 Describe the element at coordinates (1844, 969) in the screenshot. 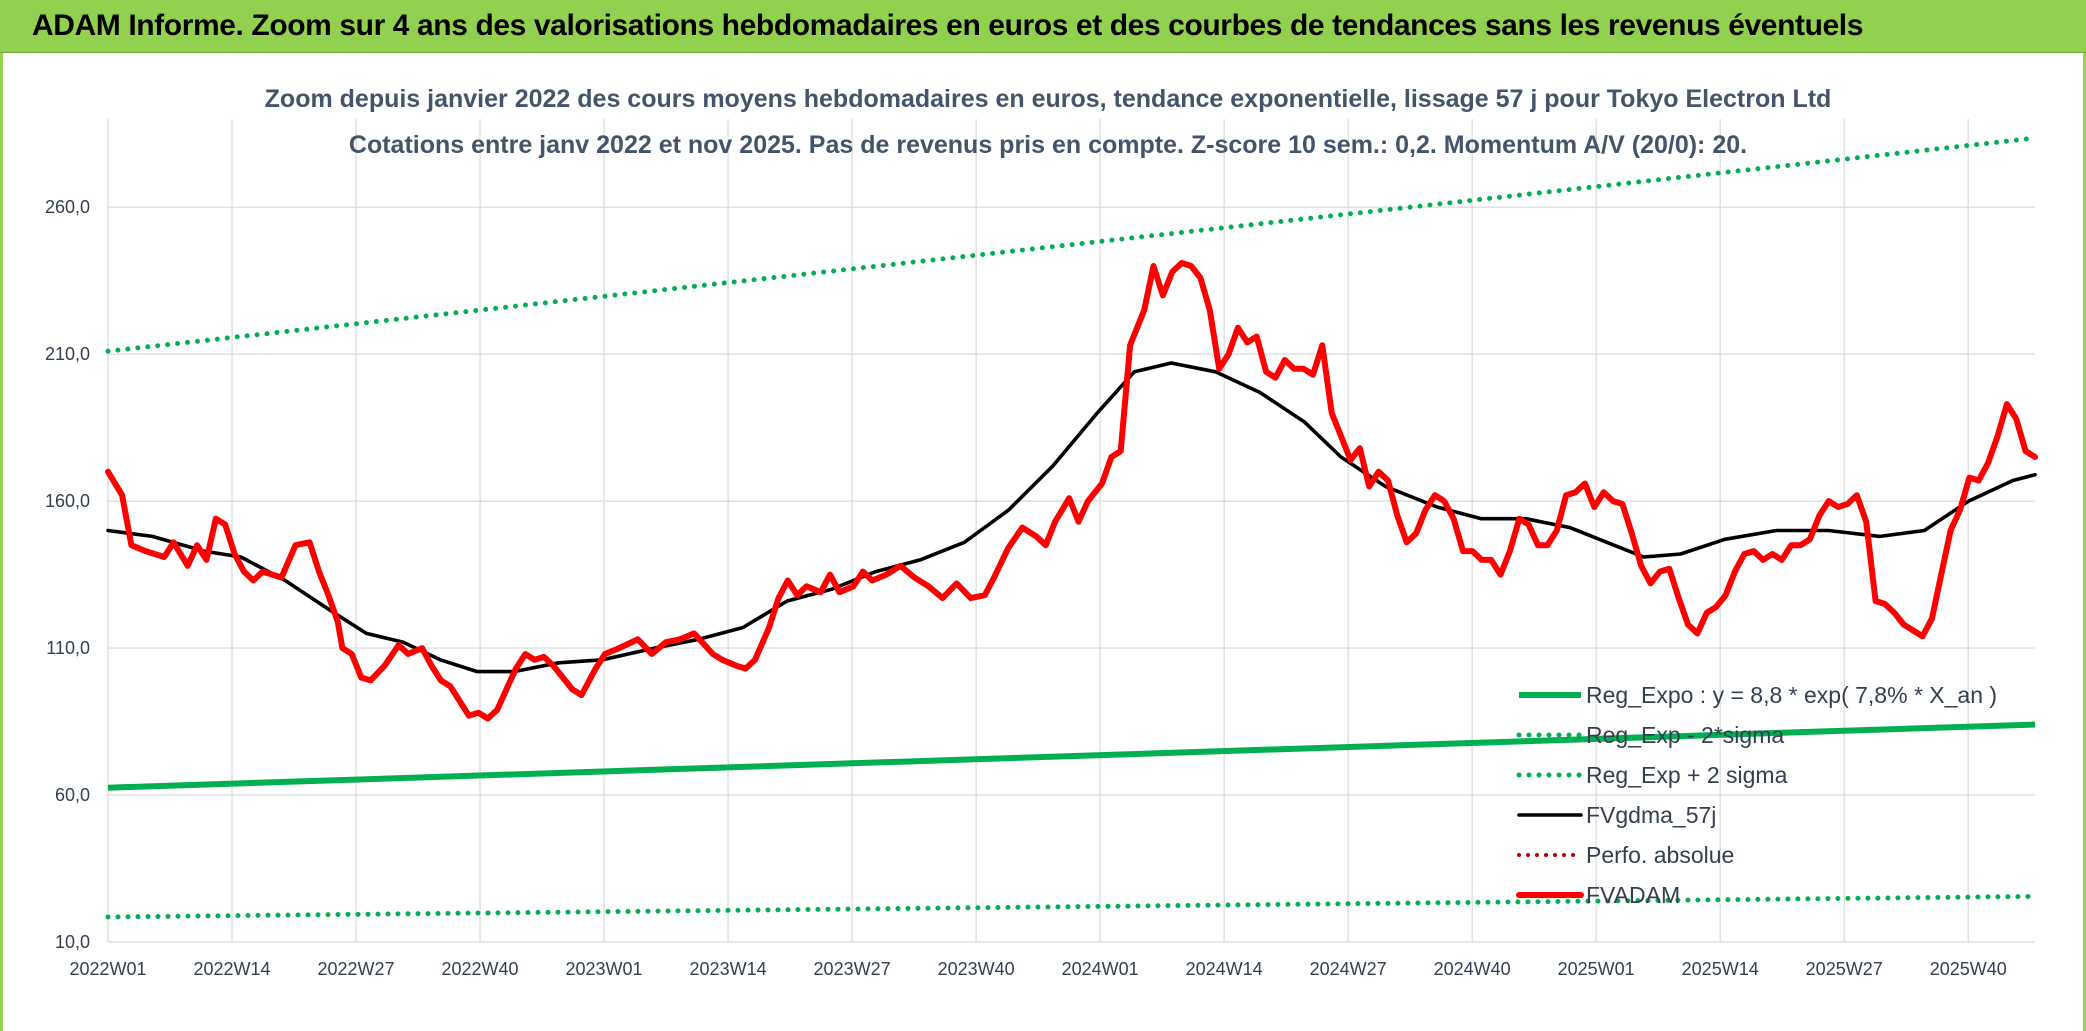

I see `x-tick-label: 2025W27` at that location.